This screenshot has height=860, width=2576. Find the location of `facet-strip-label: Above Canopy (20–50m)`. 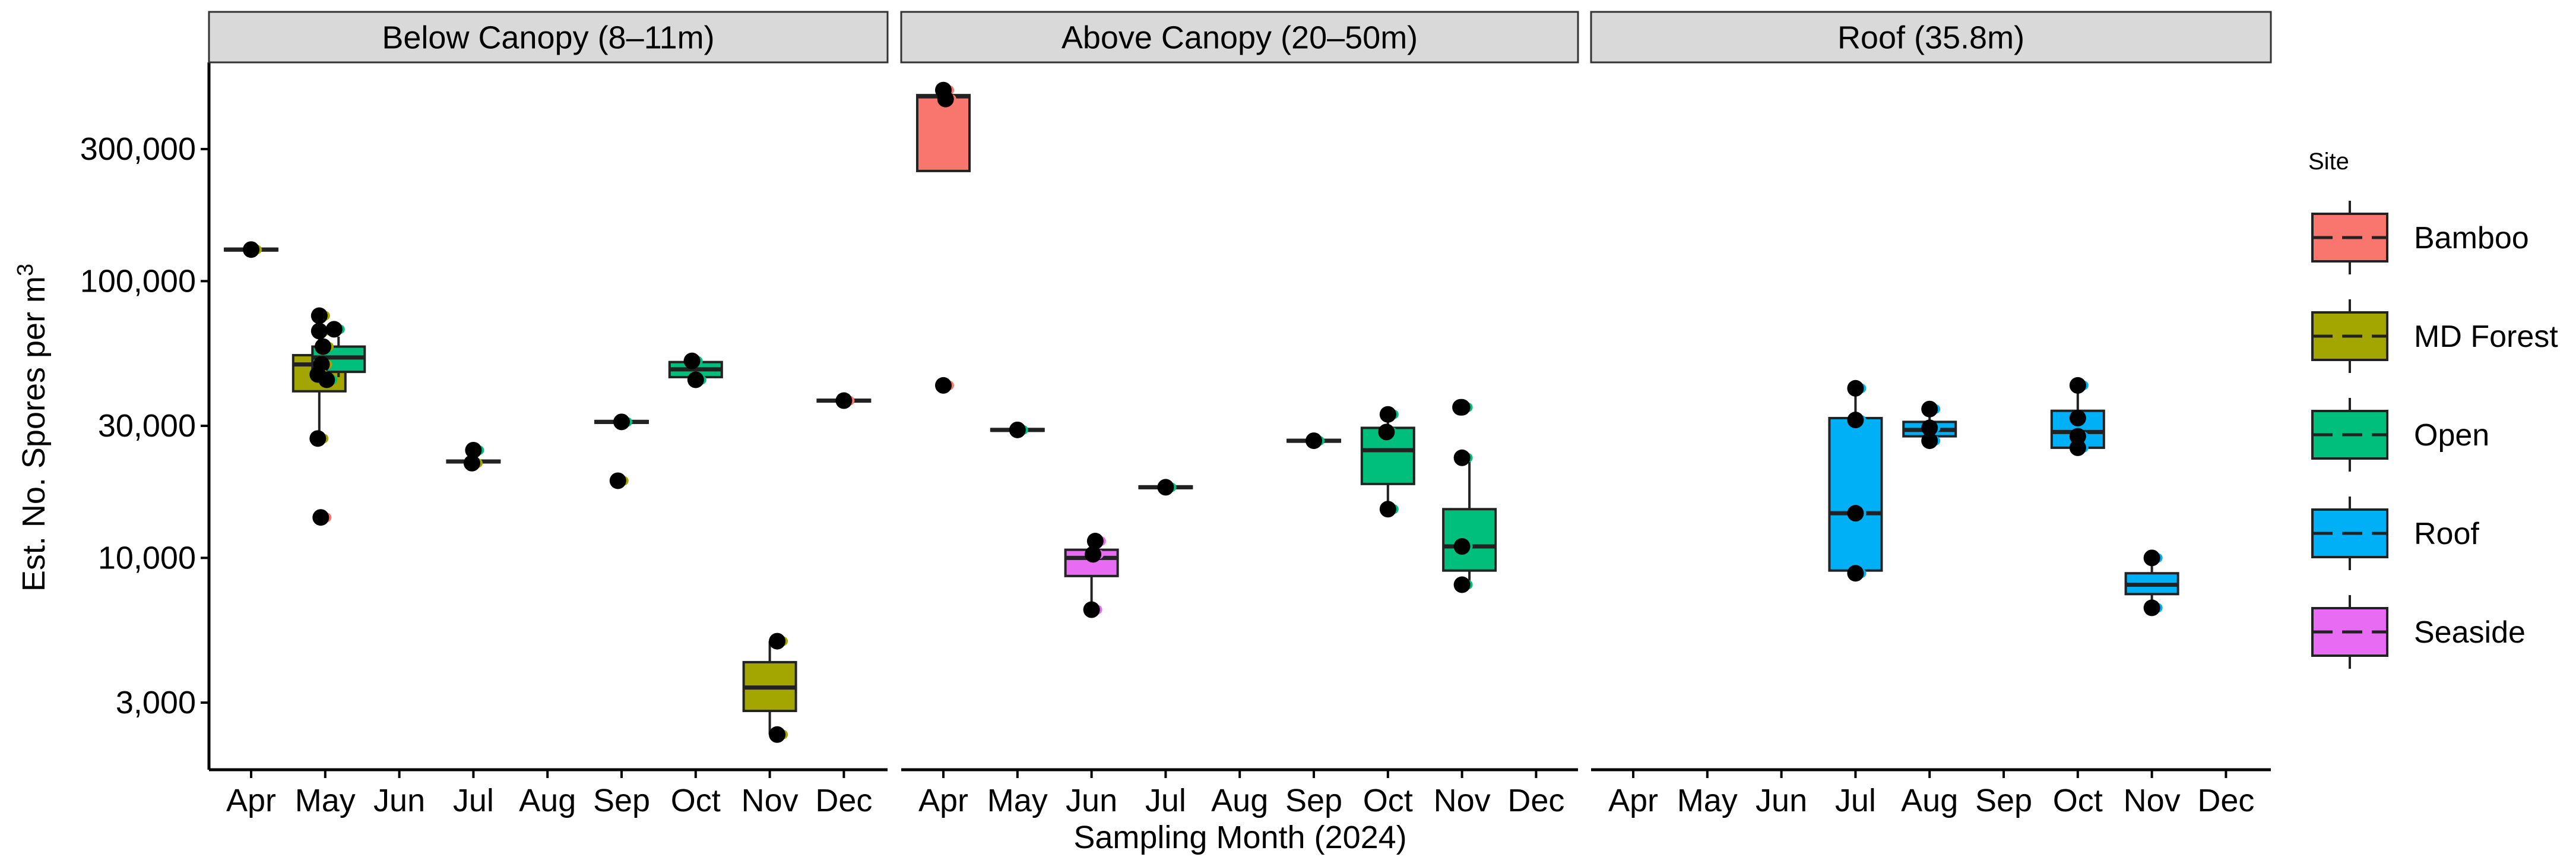

facet-strip-label: Above Canopy (20–50m) is located at coordinates (1240, 38).